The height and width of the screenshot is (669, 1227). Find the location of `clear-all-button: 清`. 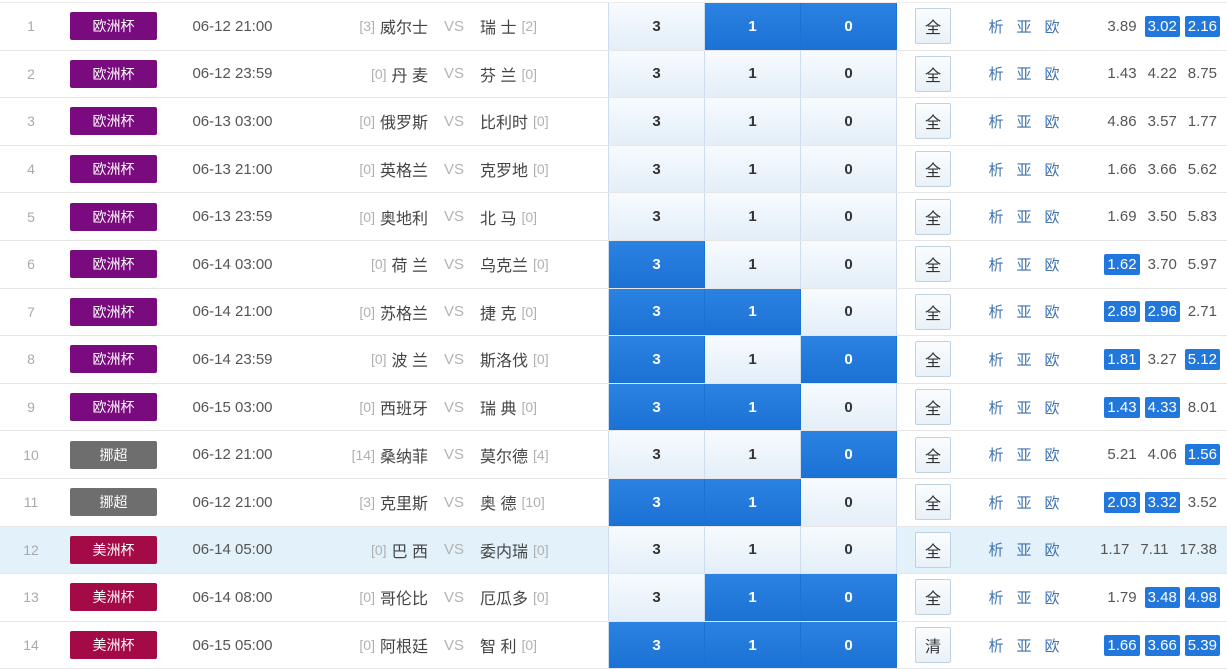

clear-all-button: 清 is located at coordinates (933, 645).